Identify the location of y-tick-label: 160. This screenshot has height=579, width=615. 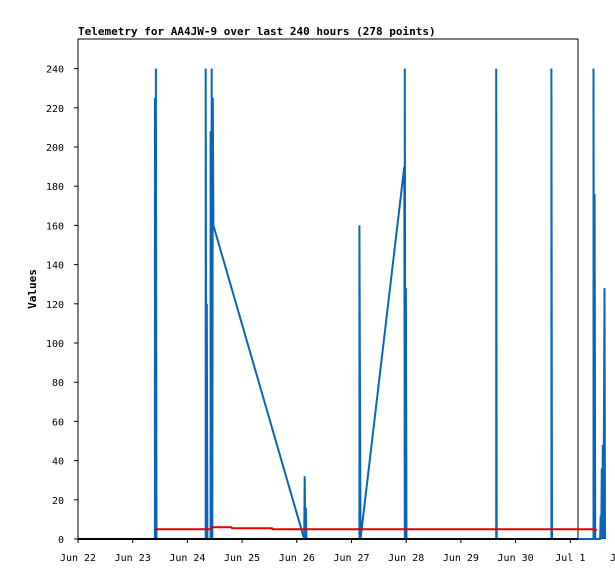
(55, 226).